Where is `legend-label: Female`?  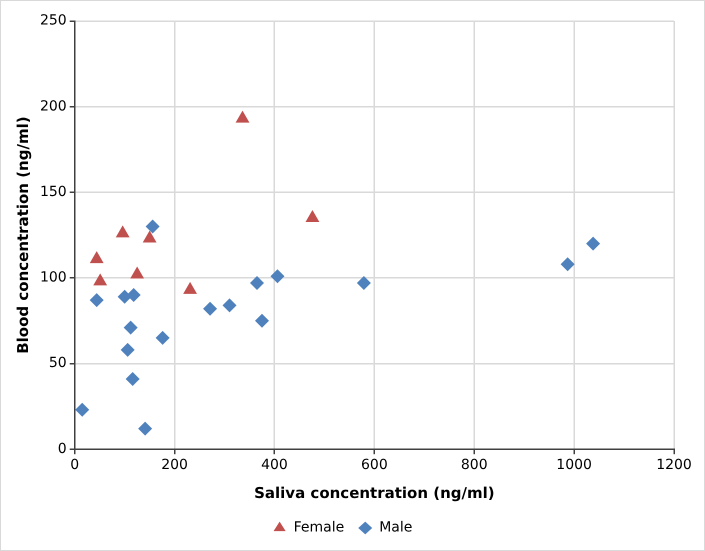 legend-label: Female is located at coordinates (319, 528).